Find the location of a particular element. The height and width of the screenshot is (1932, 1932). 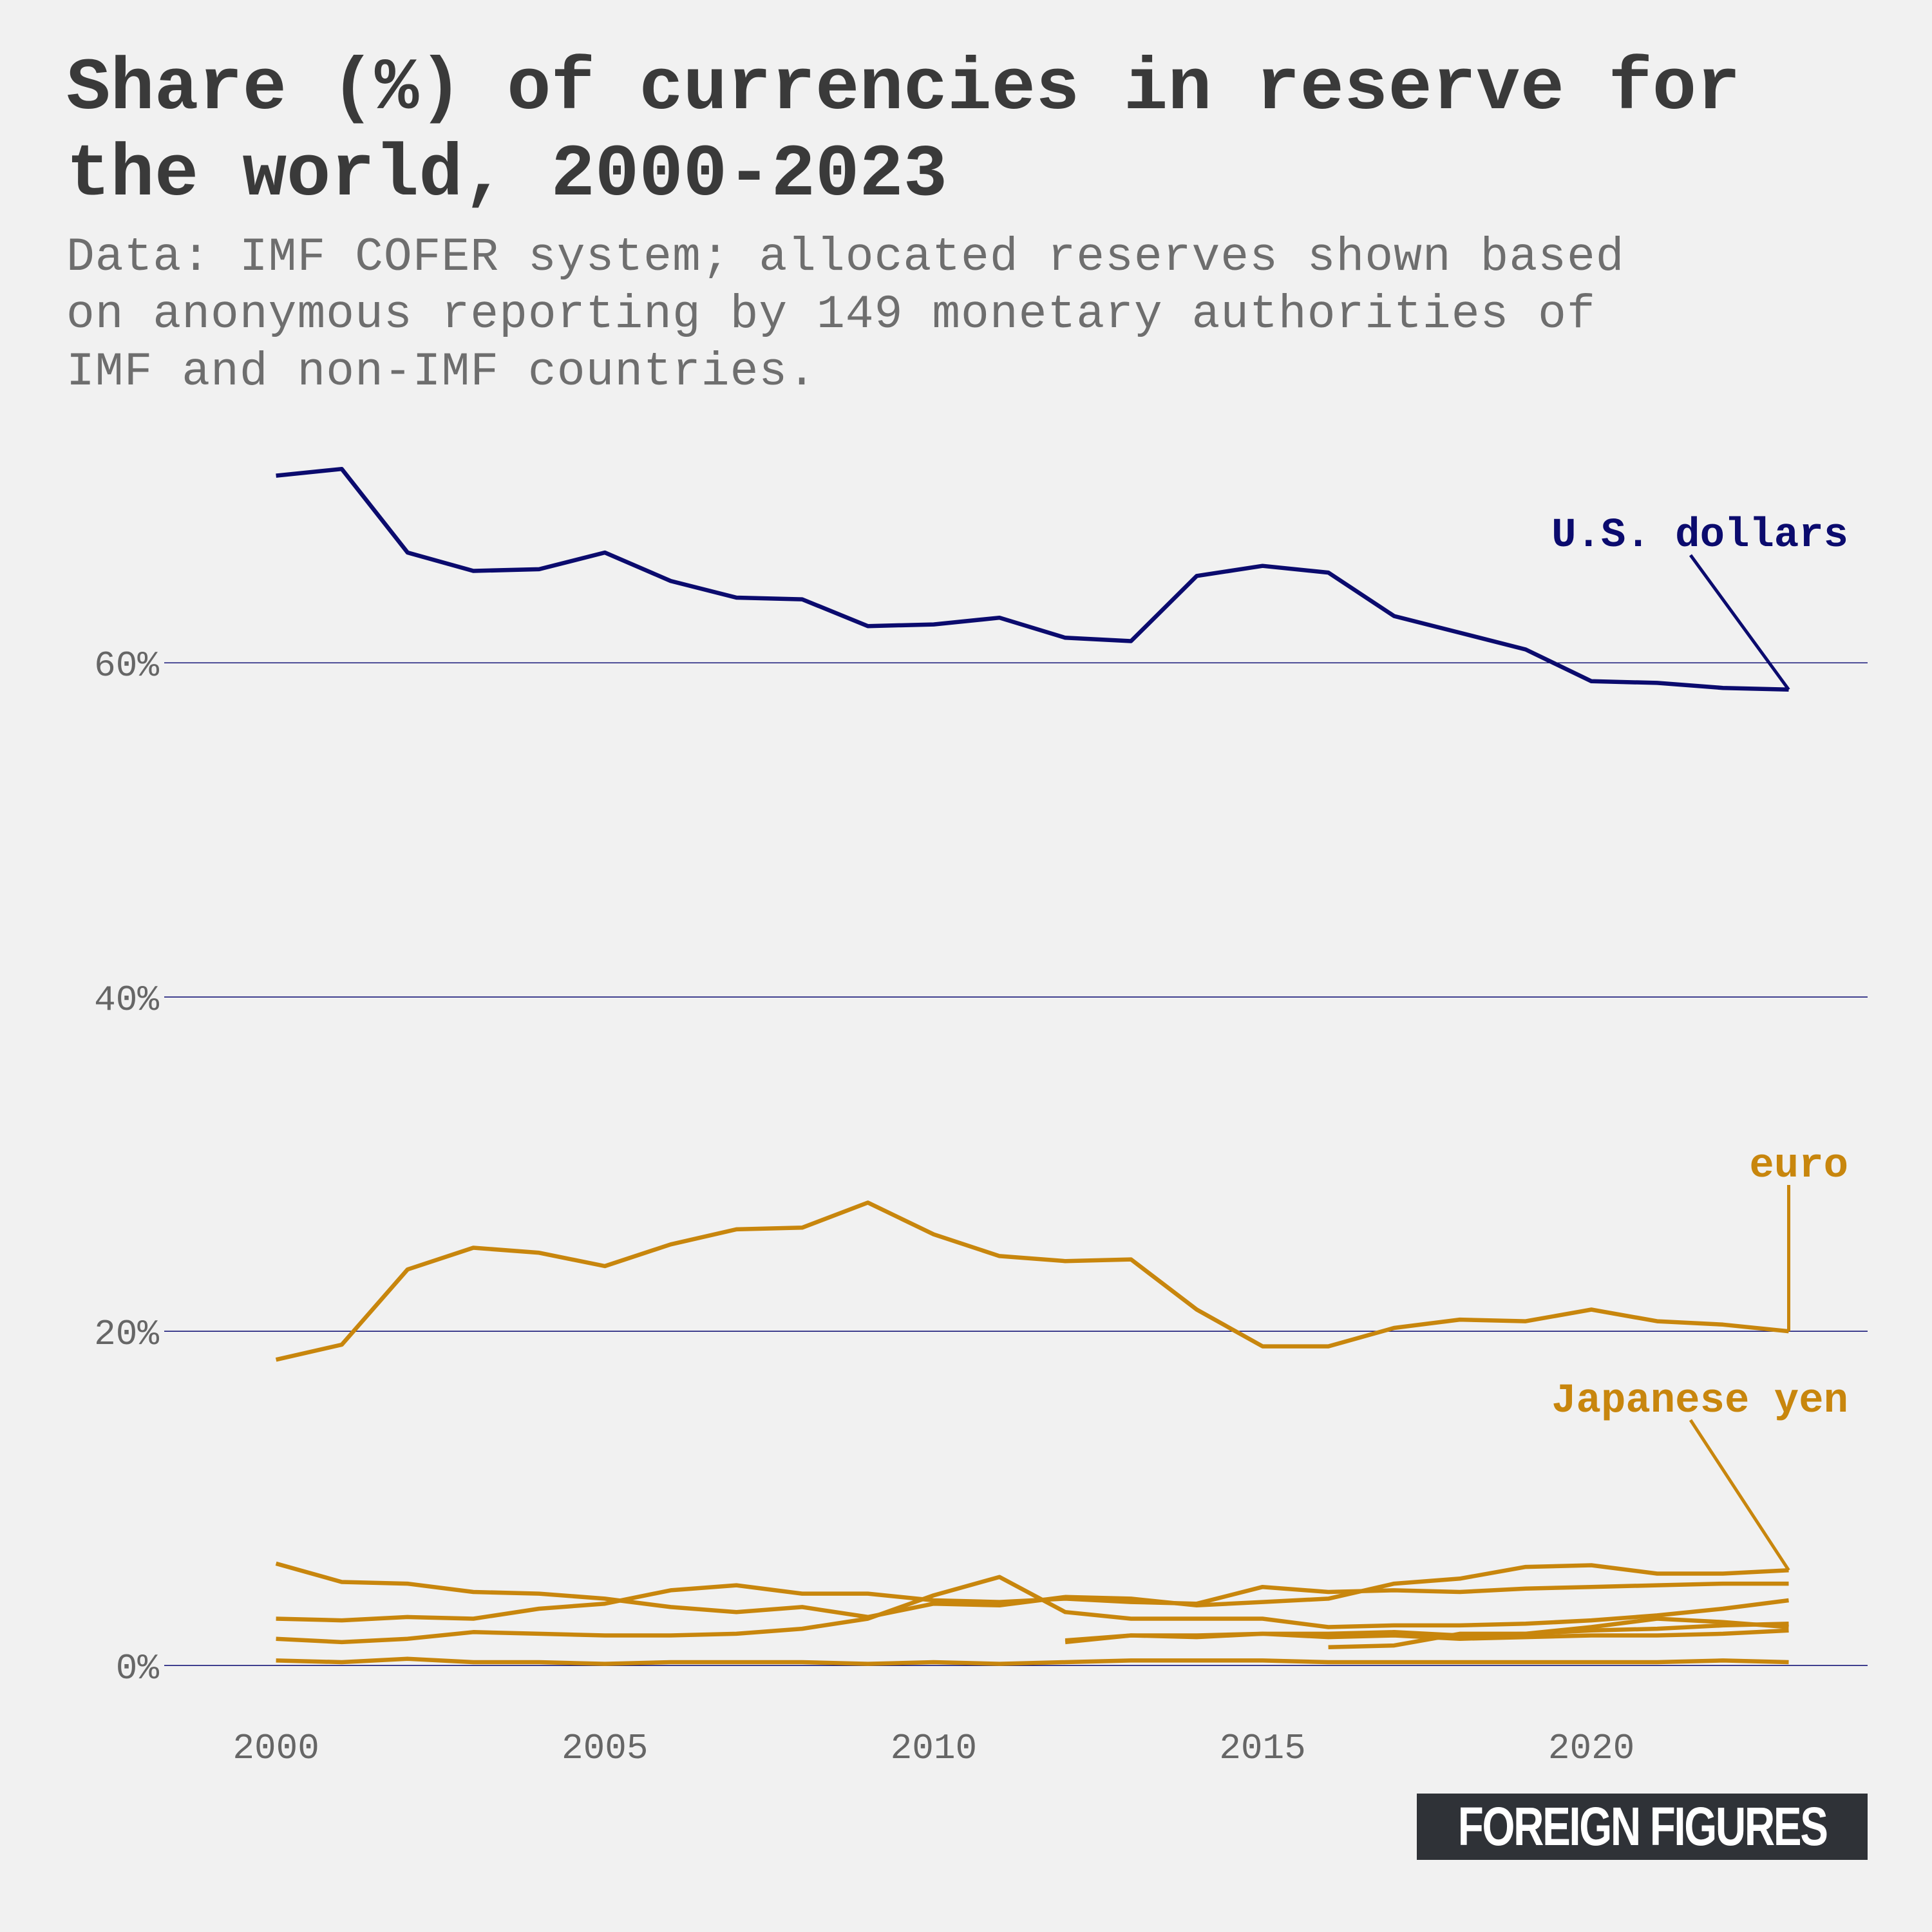

series-line-u-s-dollars is located at coordinates (1032, 579).